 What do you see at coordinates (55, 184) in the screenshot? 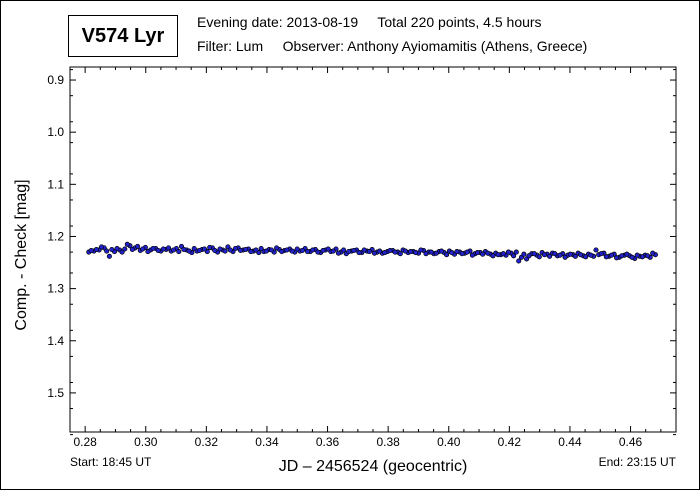
I see `y-tick-label: 1.1` at bounding box center [55, 184].